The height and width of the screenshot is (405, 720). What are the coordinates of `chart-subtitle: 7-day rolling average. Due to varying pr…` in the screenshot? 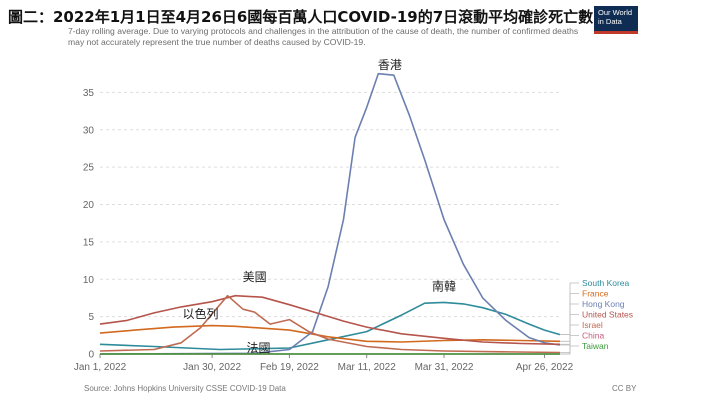 It's located at (323, 36).